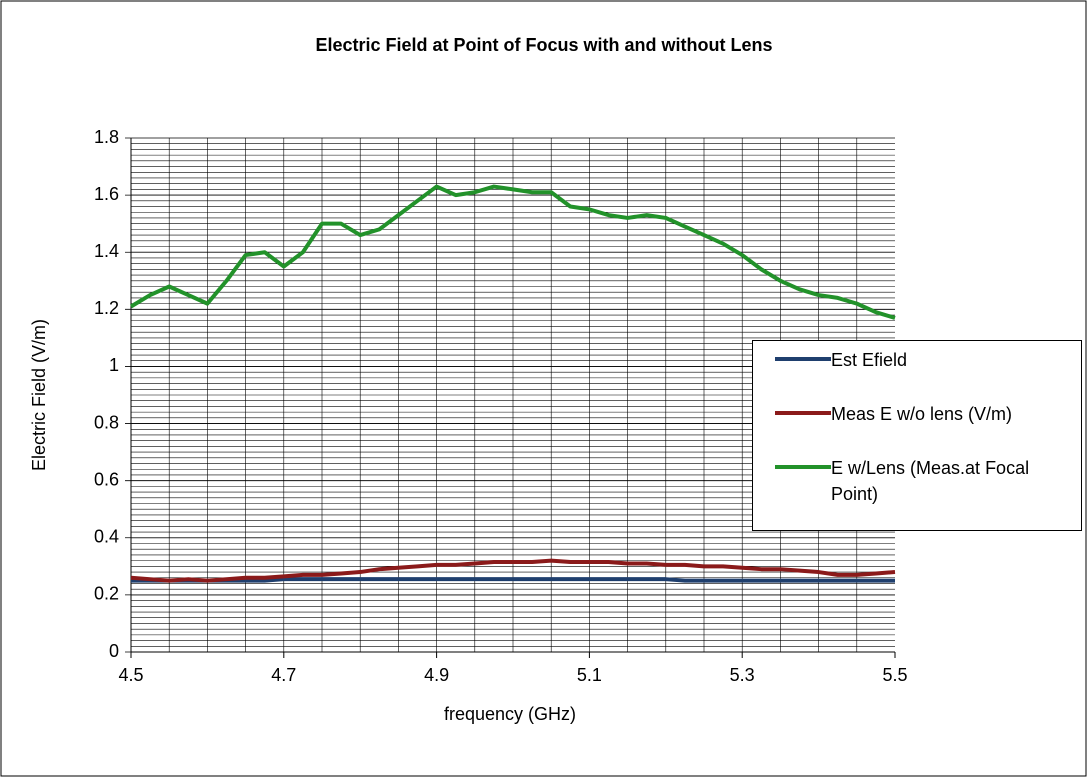 This screenshot has width=1088, height=778. I want to click on x-tick-label: 4.7, so click(283, 675).